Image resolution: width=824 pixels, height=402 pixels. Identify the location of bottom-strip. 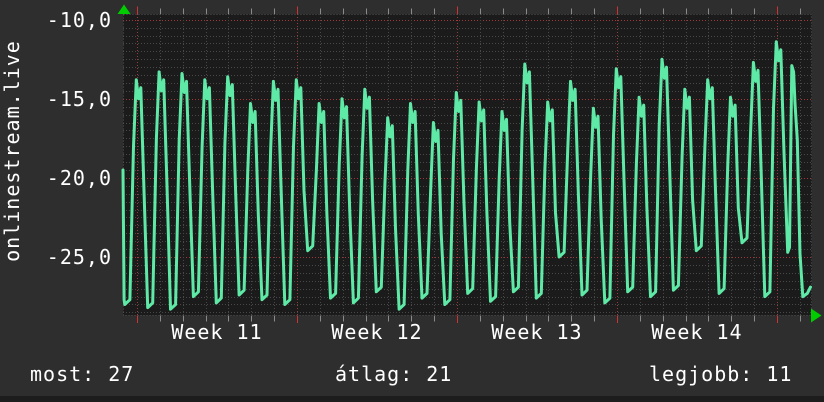
(412, 399).